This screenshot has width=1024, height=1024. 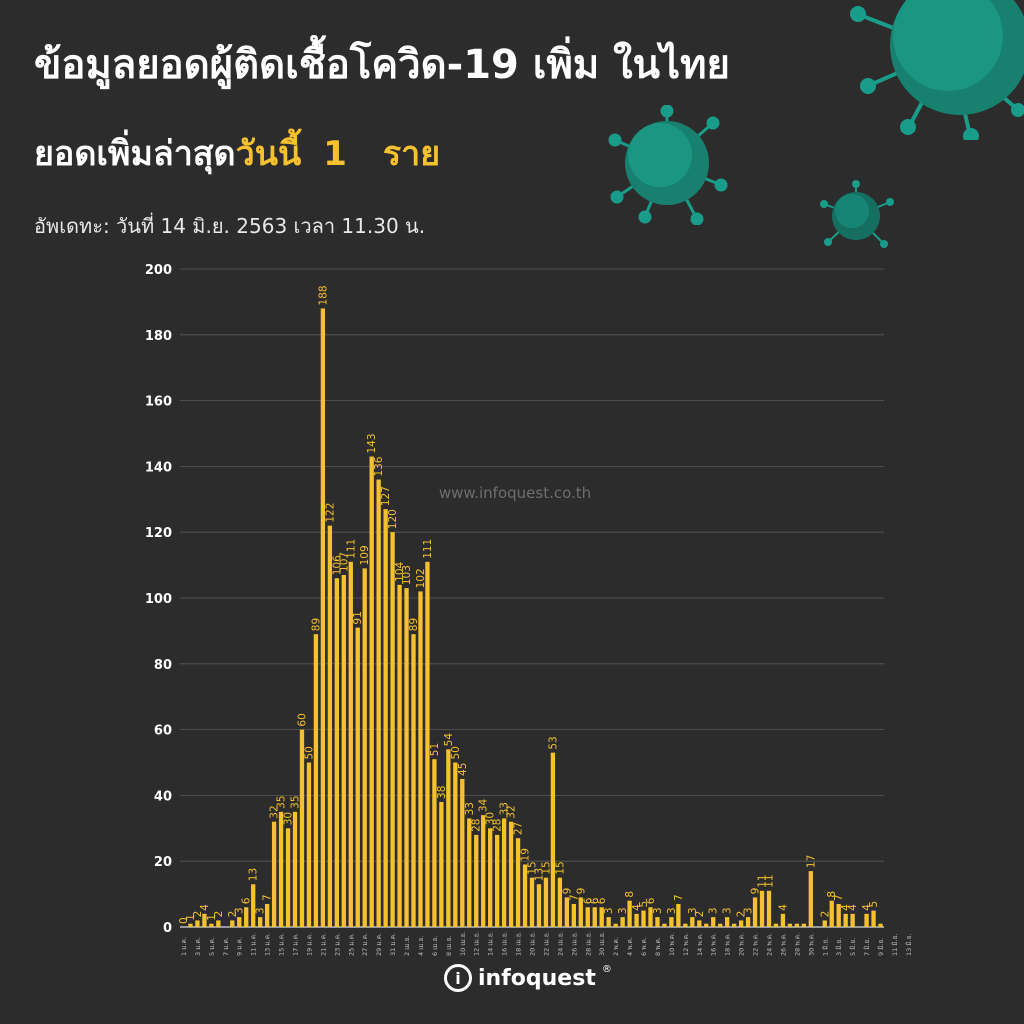 I want to click on x-tick-label: 15 ม.ค., so click(x=282, y=944).